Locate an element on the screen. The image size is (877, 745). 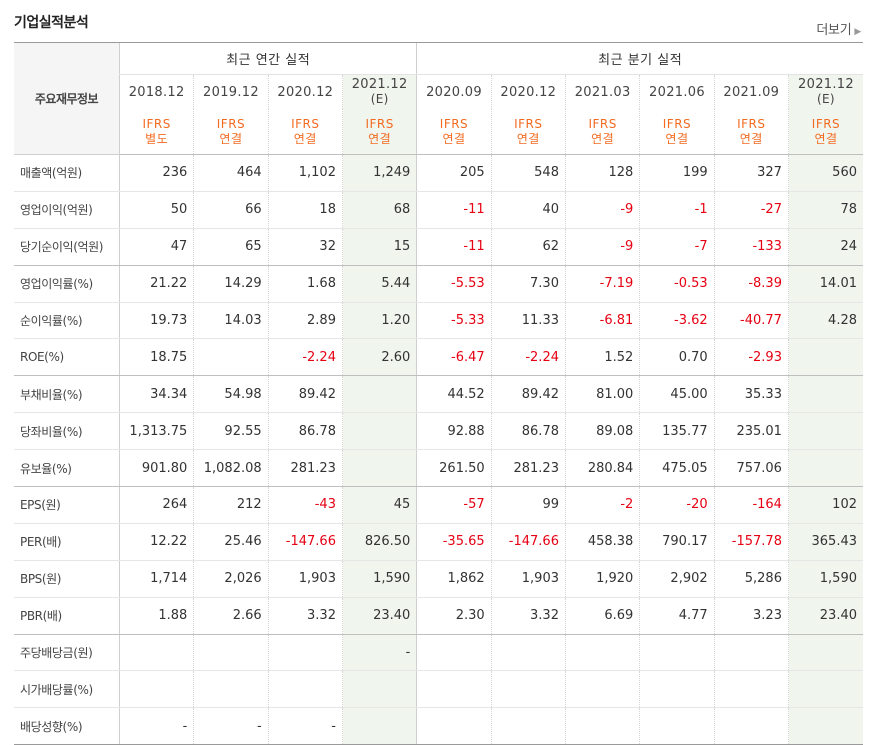
accounting-basis: IFRS 별도 is located at coordinates (156, 132).